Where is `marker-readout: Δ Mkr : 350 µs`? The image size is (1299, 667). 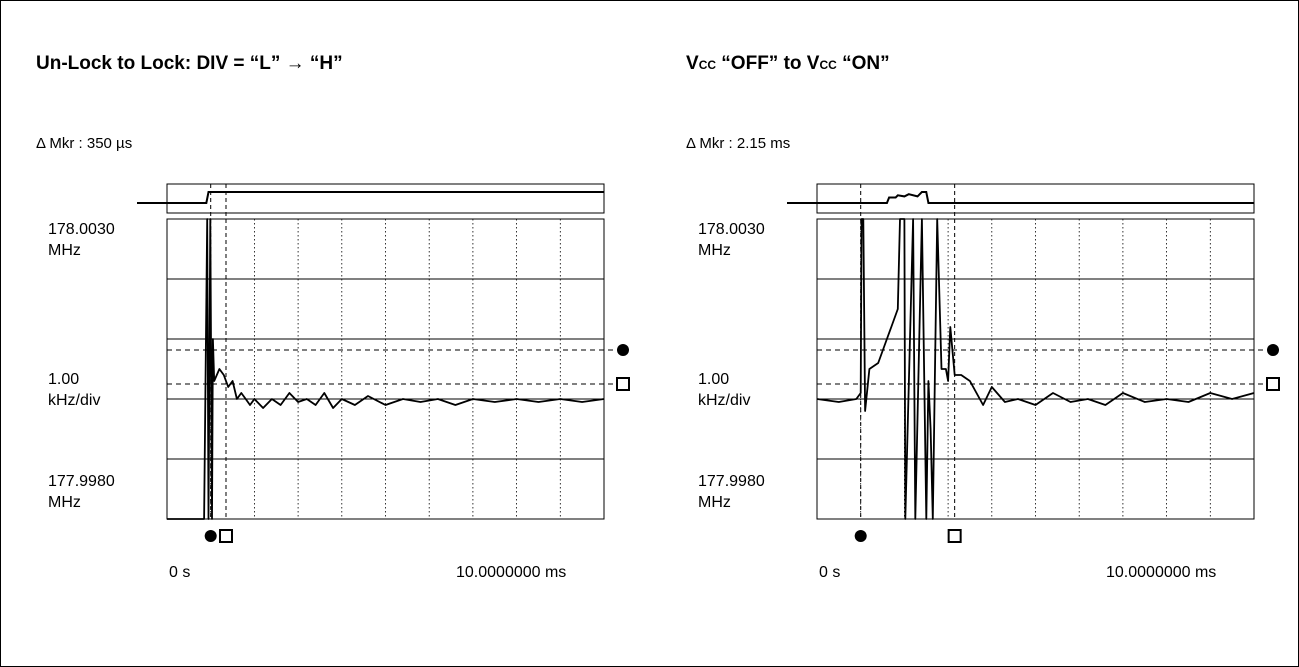 marker-readout: Δ Mkr : 350 µs is located at coordinates (84, 143).